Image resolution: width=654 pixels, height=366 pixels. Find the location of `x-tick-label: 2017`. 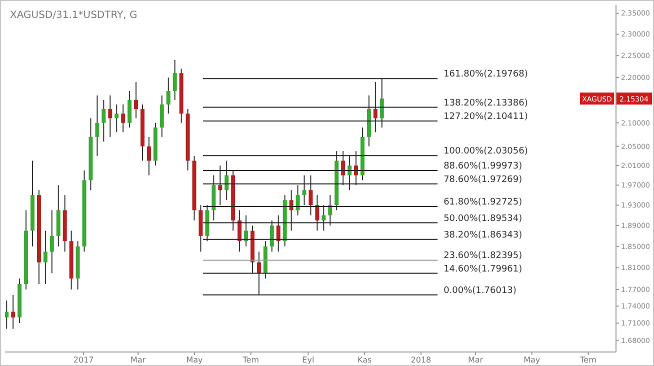

x-tick-label: 2017 is located at coordinates (83, 360).